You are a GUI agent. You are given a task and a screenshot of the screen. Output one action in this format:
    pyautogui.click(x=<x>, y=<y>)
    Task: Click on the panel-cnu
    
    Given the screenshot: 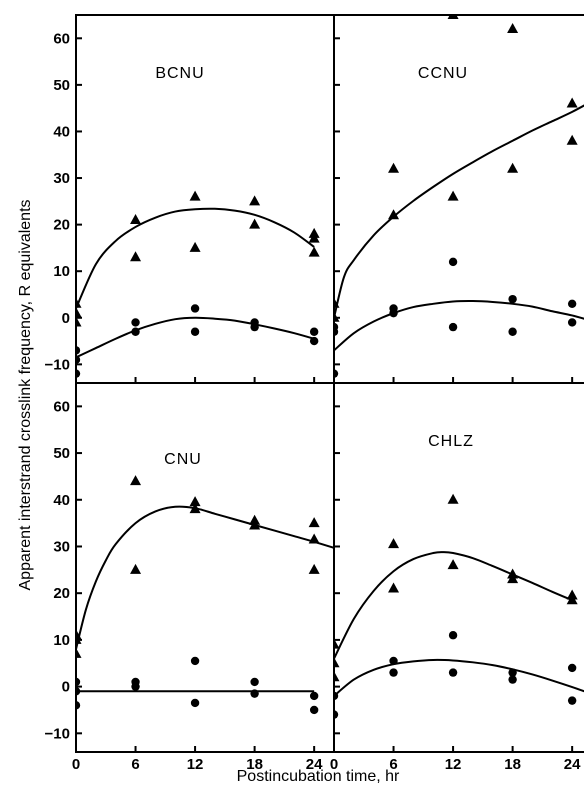 What is the action you would take?
    pyautogui.click(x=205, y=595)
    